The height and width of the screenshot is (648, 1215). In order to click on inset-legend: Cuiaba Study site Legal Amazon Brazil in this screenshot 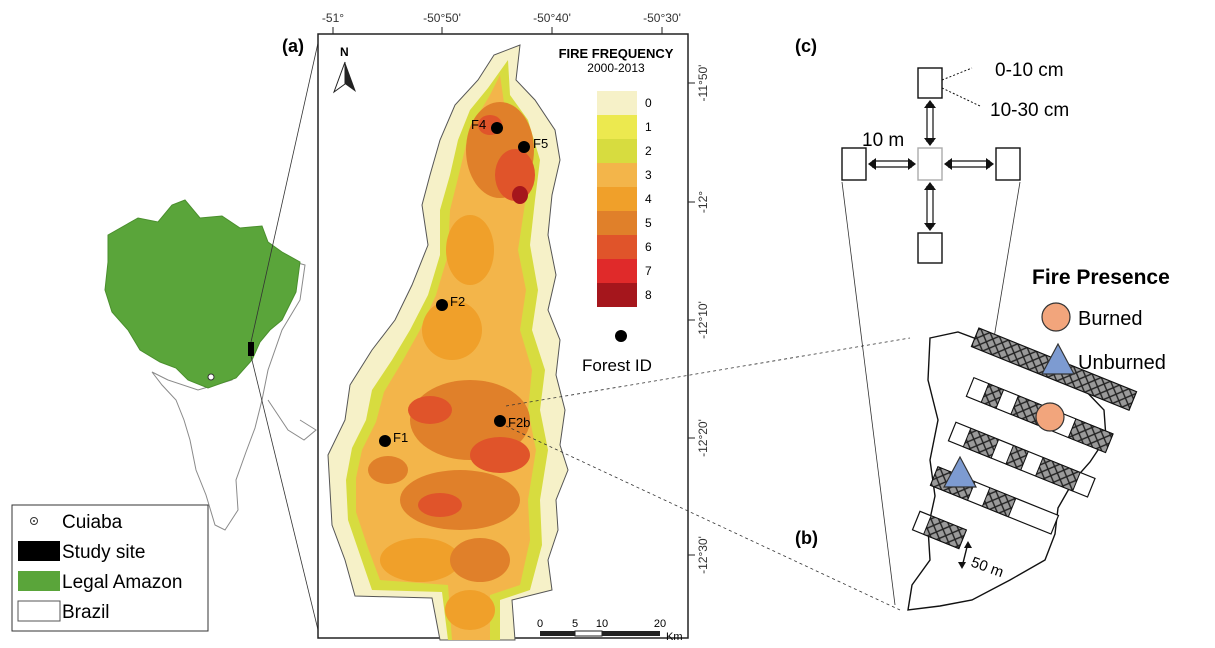, I will do `click(110, 568)`.